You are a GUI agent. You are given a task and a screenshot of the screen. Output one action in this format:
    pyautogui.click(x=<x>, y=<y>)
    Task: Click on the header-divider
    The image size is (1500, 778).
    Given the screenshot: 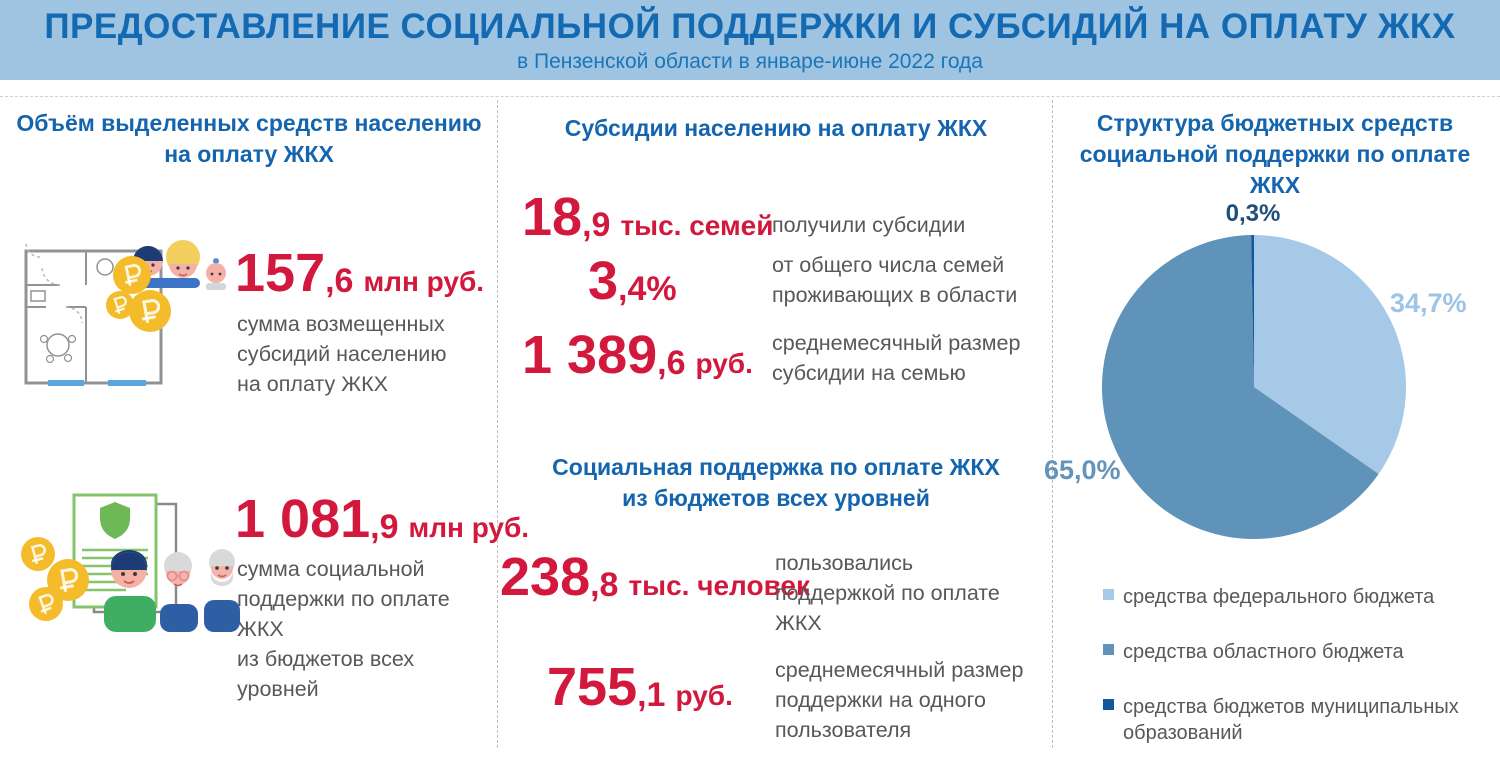 What is the action you would take?
    pyautogui.click(x=750, y=96)
    